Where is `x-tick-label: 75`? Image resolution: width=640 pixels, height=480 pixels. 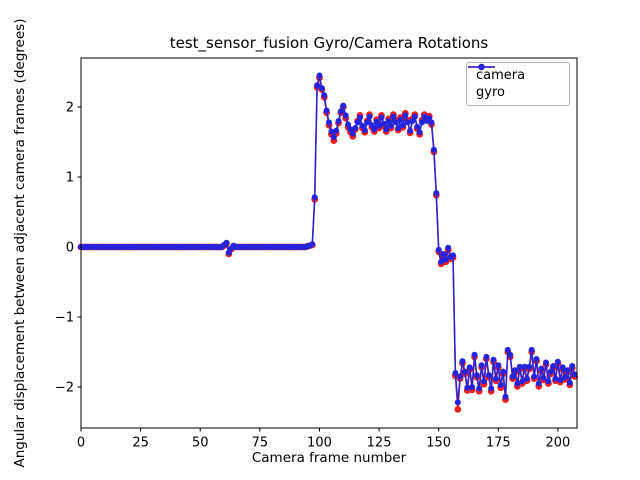 x-tick-label: 75 is located at coordinates (260, 443).